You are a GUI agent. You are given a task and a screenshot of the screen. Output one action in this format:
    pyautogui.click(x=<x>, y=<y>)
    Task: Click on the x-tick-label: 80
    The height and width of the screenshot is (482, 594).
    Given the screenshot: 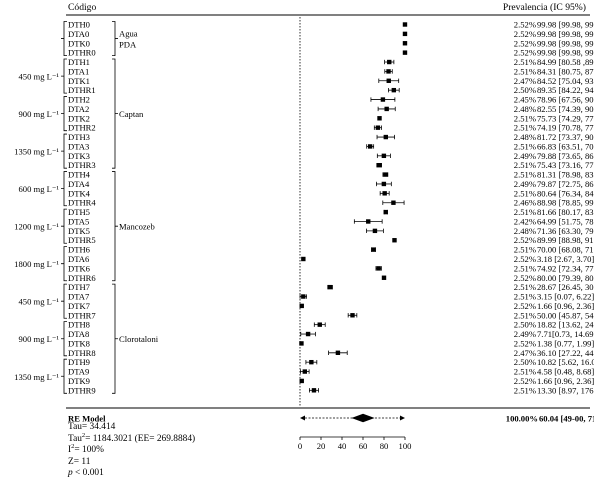 What is the action you would take?
    pyautogui.click(x=384, y=446)
    